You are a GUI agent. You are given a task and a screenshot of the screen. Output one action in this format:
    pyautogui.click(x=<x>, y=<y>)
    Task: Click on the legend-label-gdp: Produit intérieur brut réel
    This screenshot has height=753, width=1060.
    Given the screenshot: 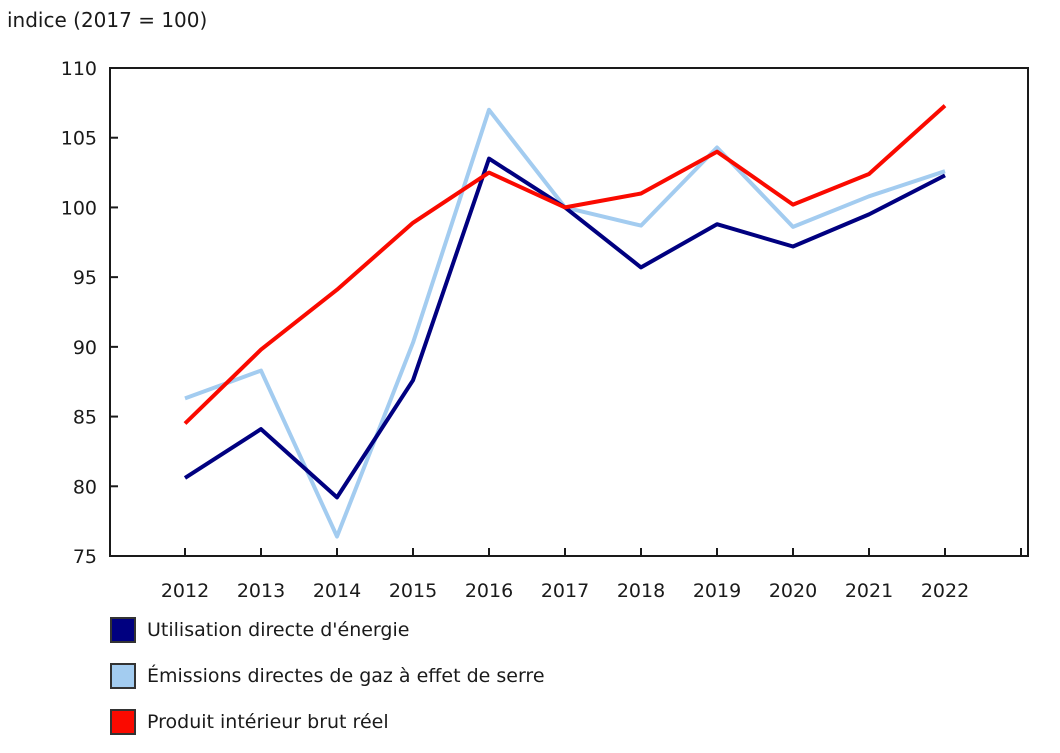 What is the action you would take?
    pyautogui.click(x=268, y=722)
    